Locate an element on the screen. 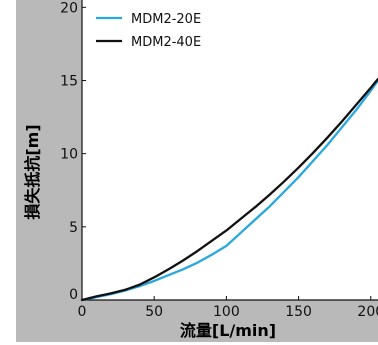 The image size is (378, 345). legend-label-1: MDM2-40E is located at coordinates (166, 42).